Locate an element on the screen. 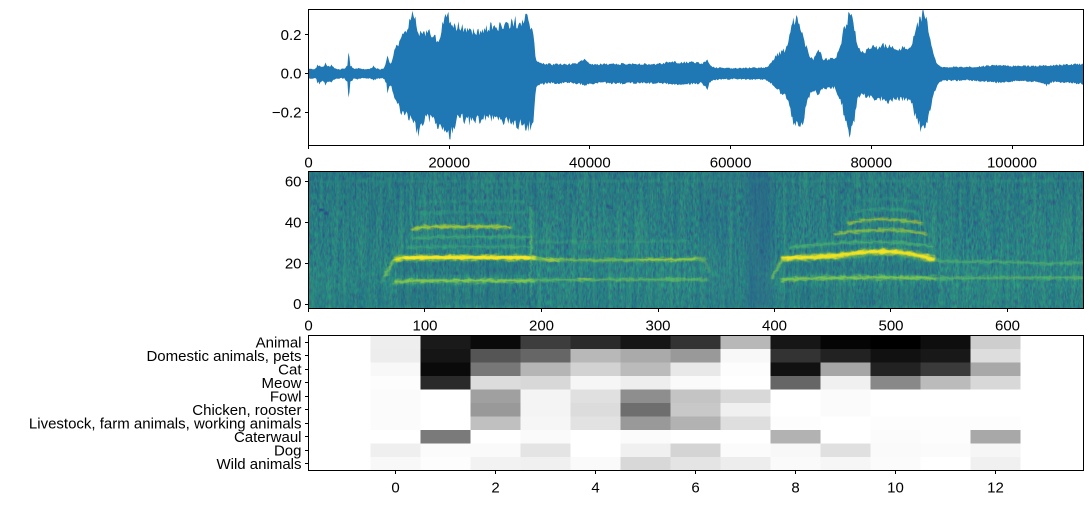  svg-text: 40 is located at coordinates (293, 223).